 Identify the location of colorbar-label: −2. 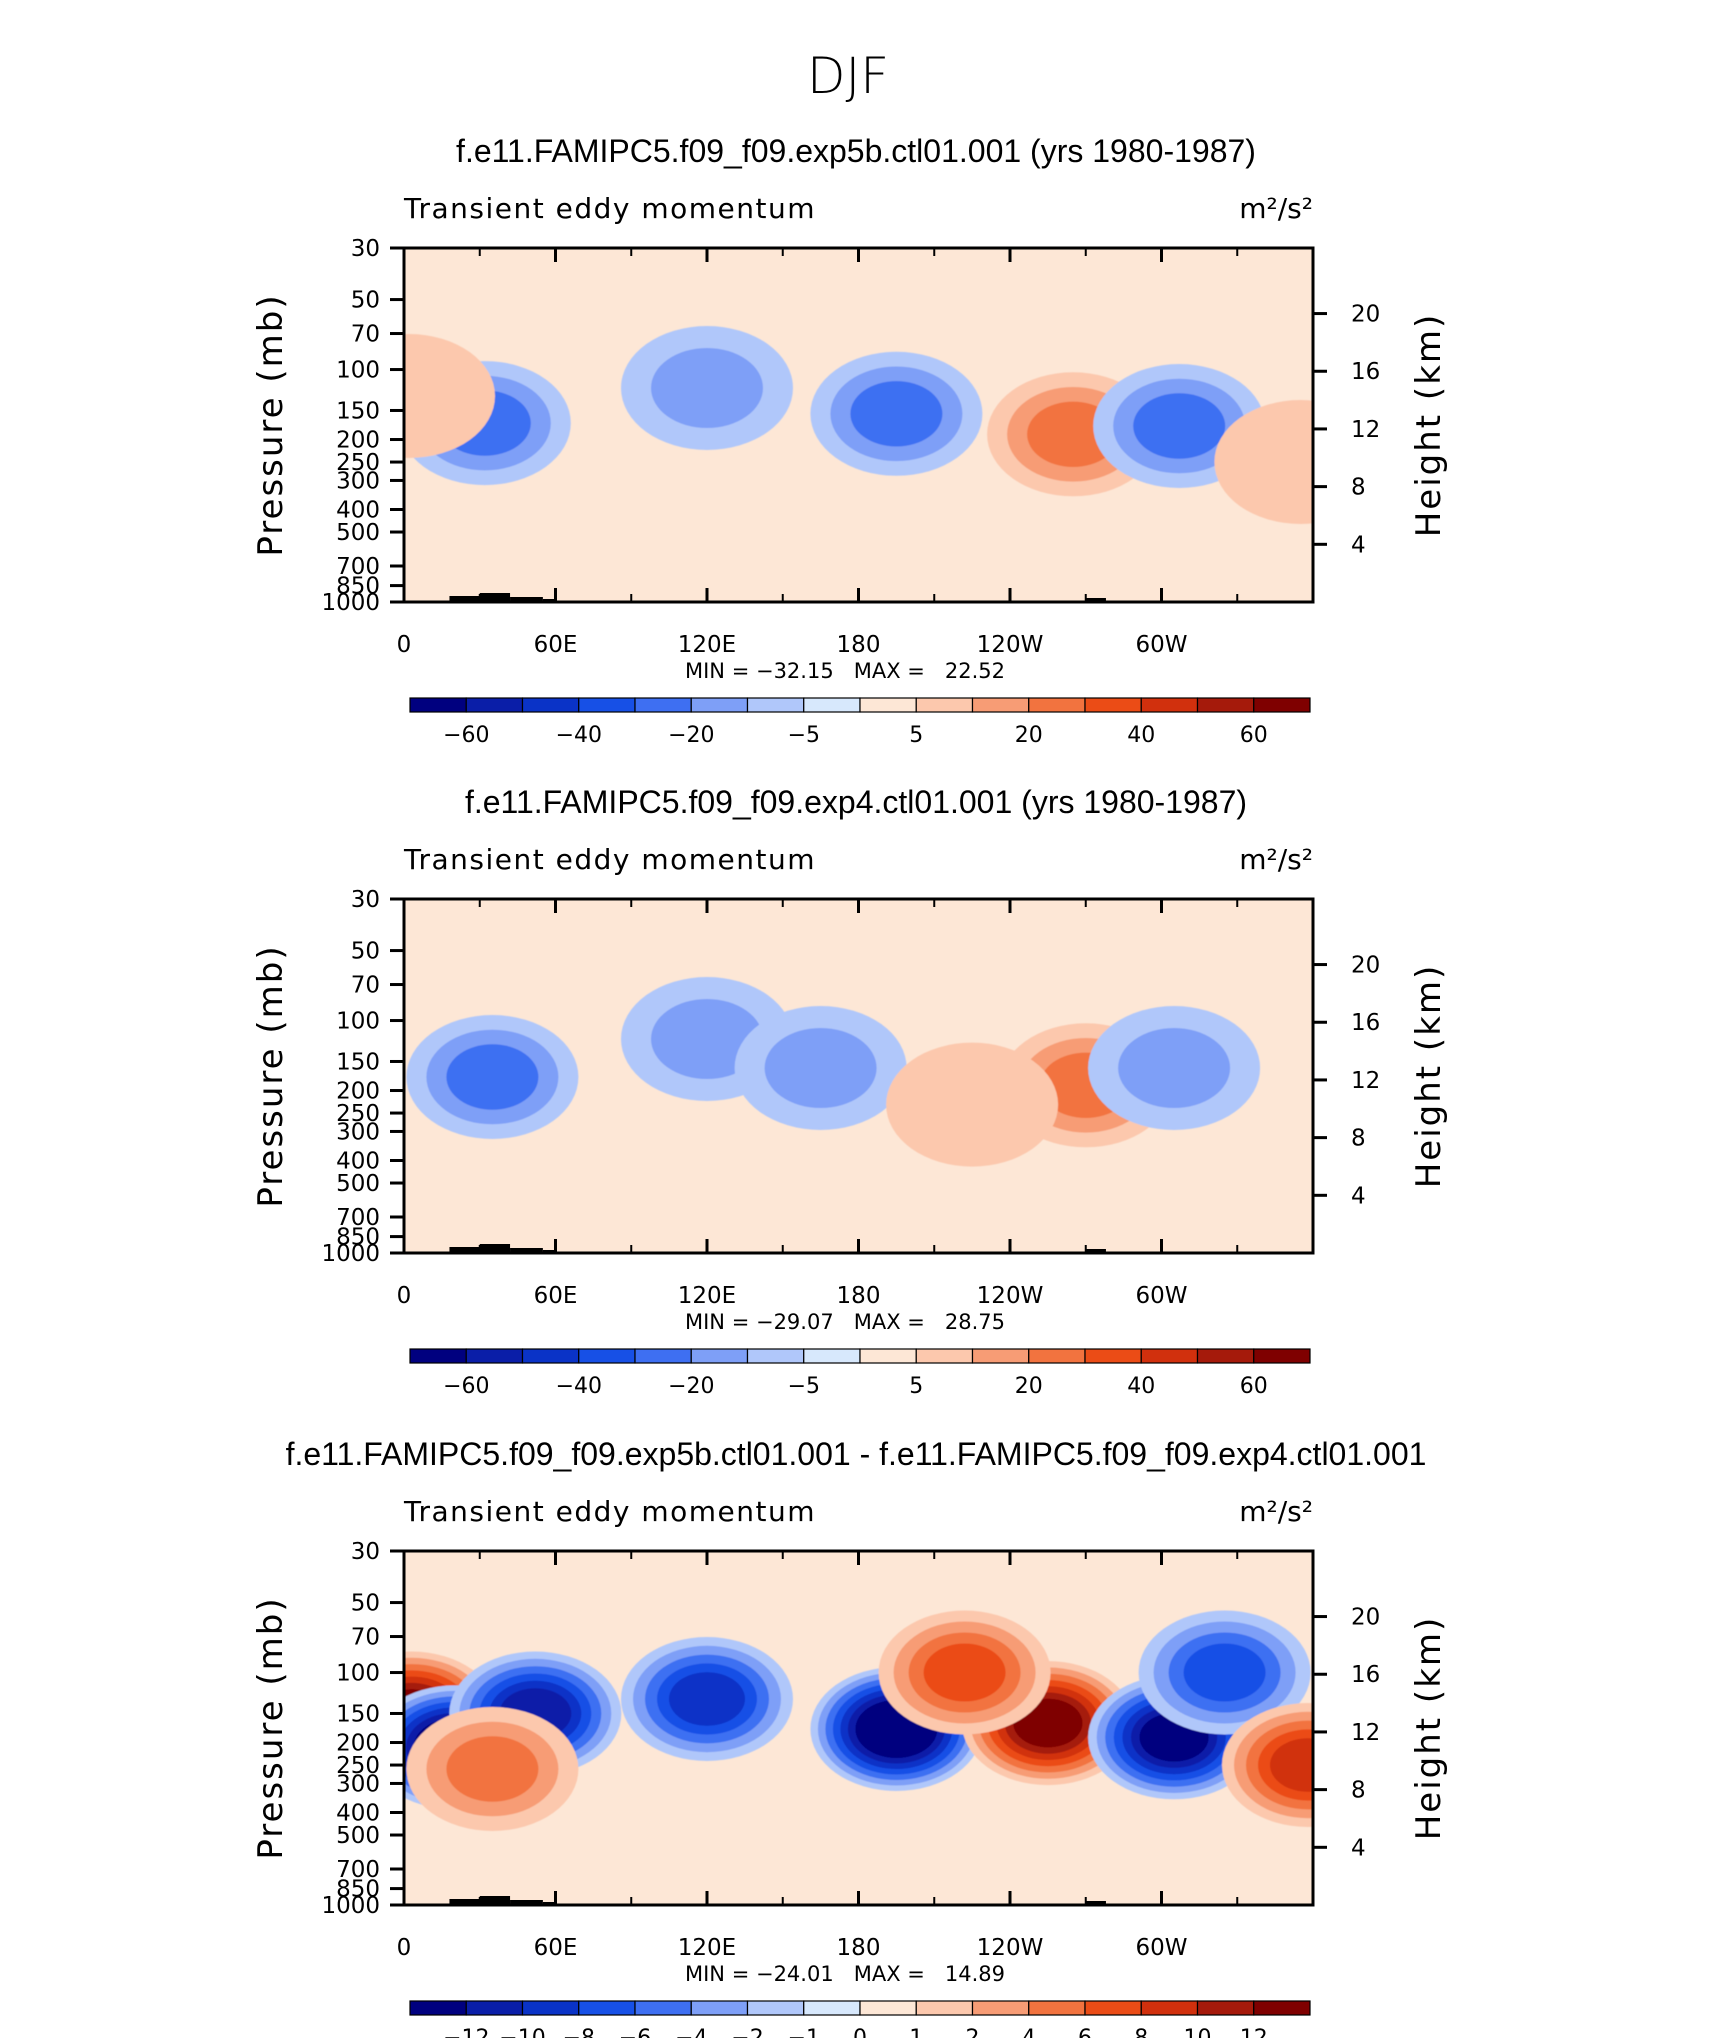
(747, 2032).